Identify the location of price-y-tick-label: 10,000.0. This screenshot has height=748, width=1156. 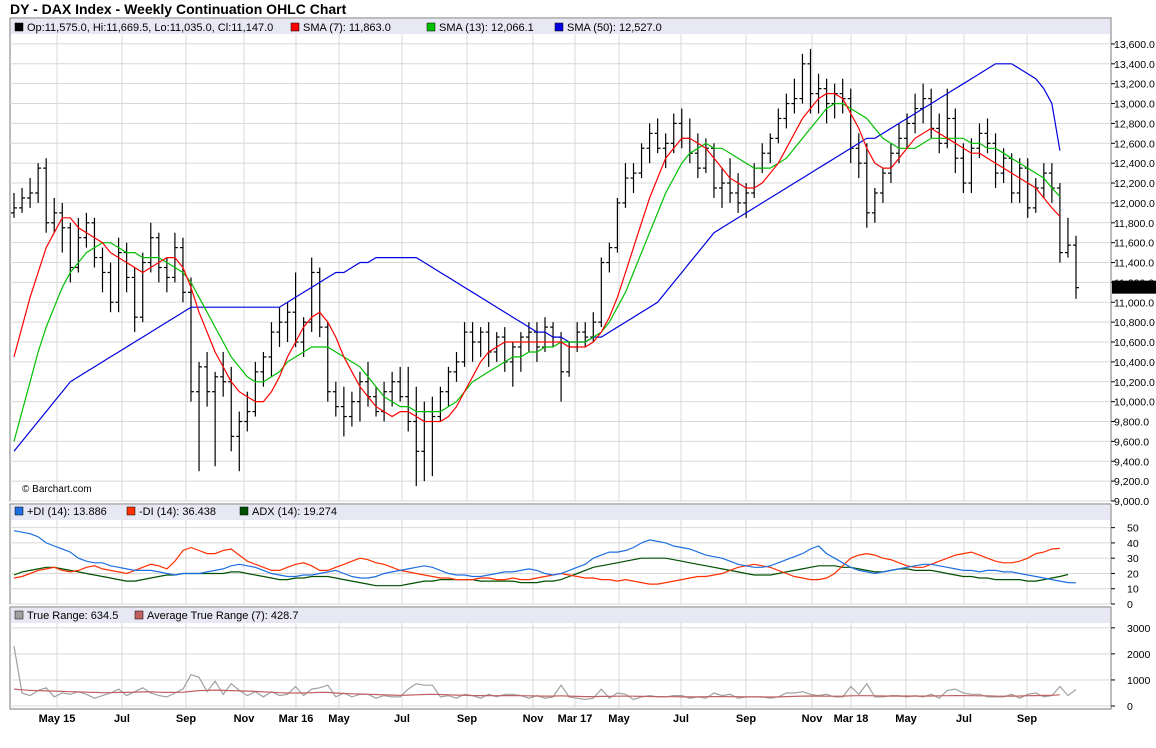
(1134, 403).